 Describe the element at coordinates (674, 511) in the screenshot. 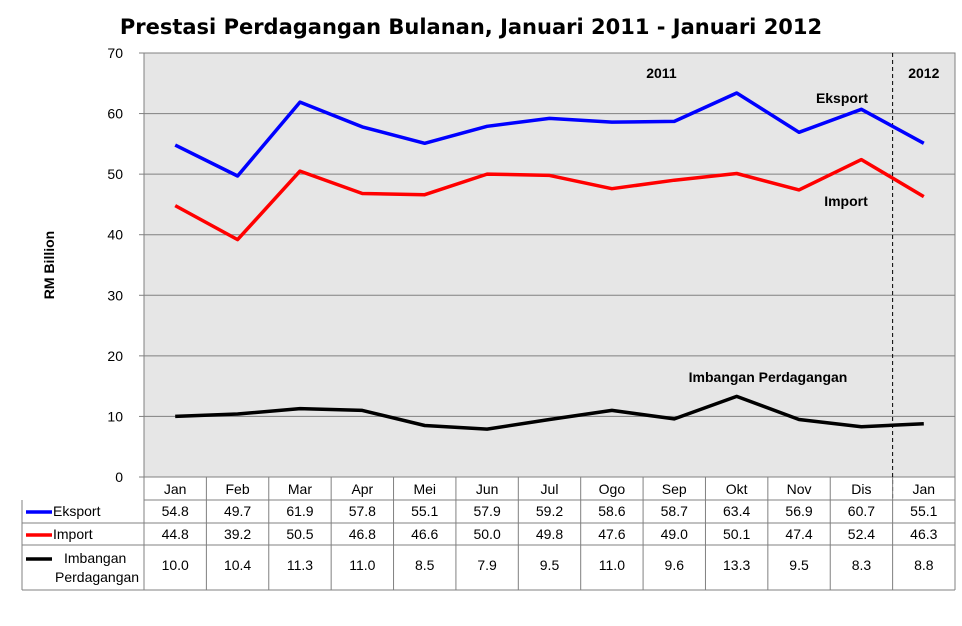

I see `data-label-eksport: 58.7` at that location.